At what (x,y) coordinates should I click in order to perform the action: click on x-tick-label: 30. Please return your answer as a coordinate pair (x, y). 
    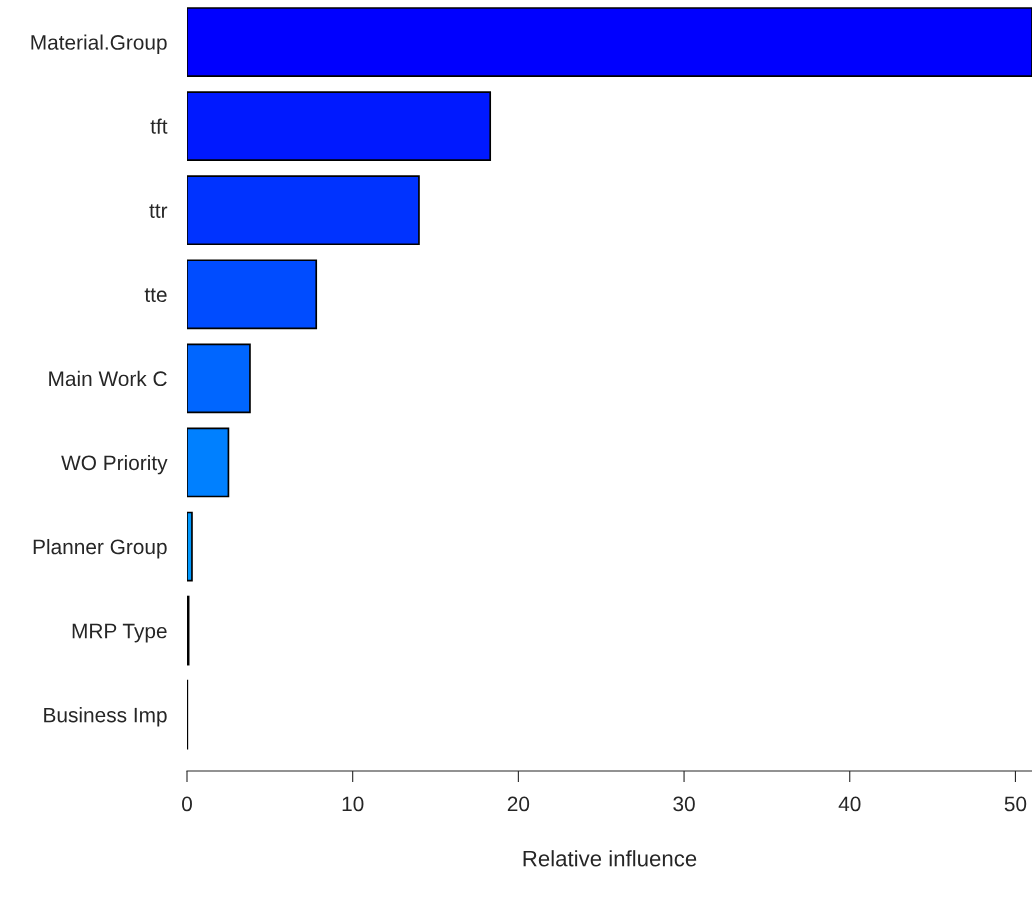
    Looking at the image, I should click on (684, 804).